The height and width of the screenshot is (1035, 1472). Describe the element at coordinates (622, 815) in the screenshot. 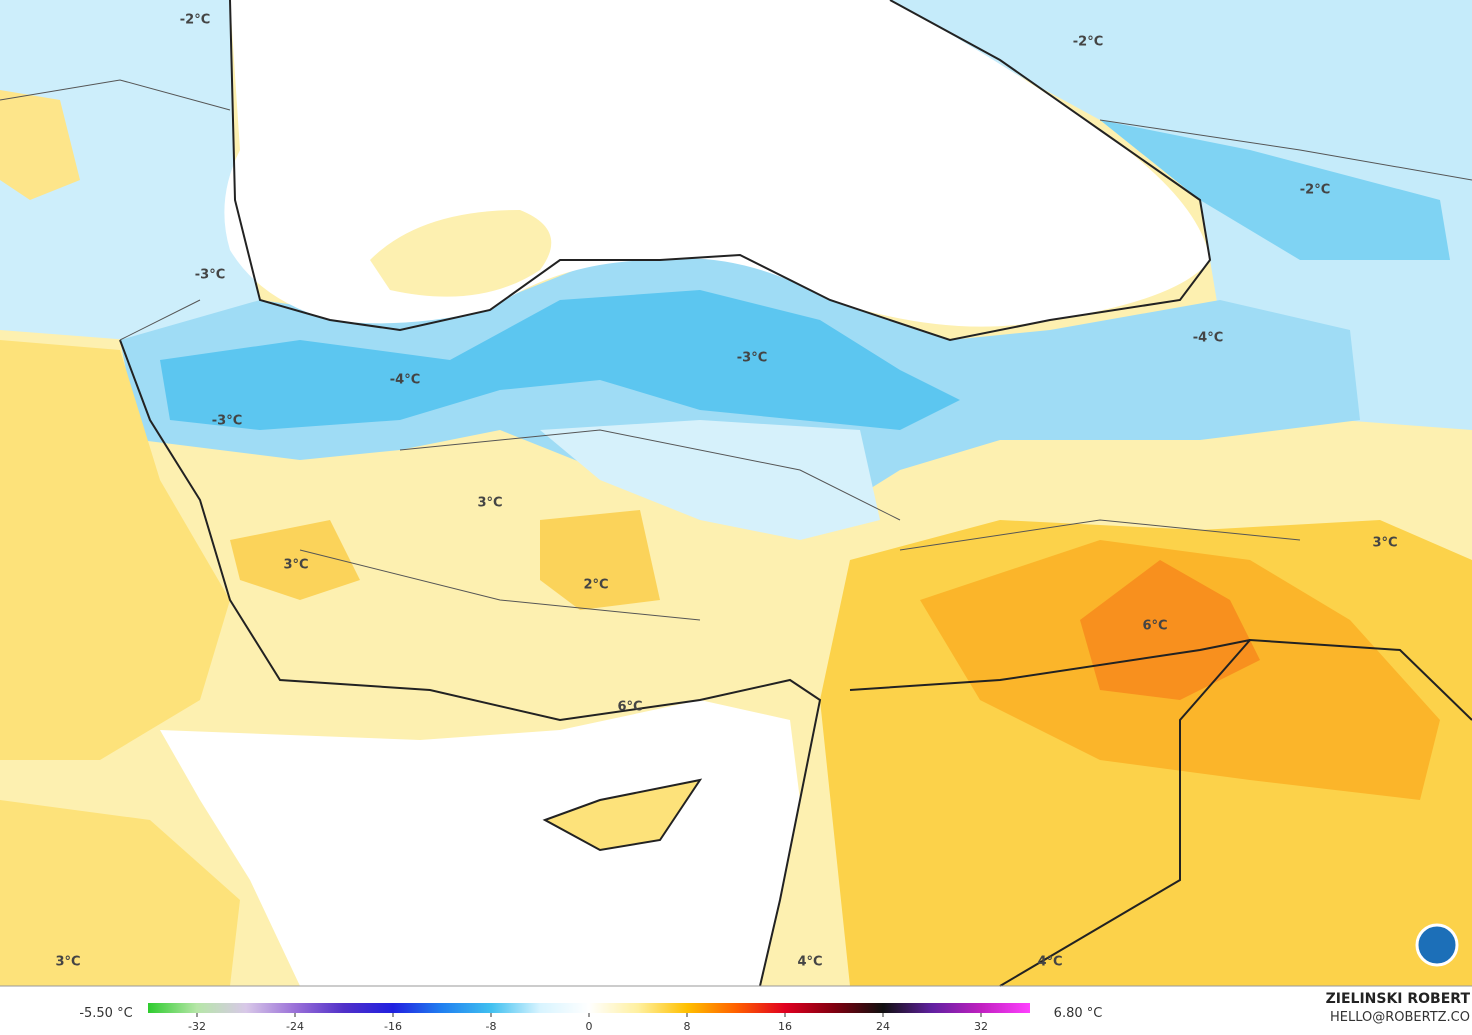

I see `cyprus` at that location.